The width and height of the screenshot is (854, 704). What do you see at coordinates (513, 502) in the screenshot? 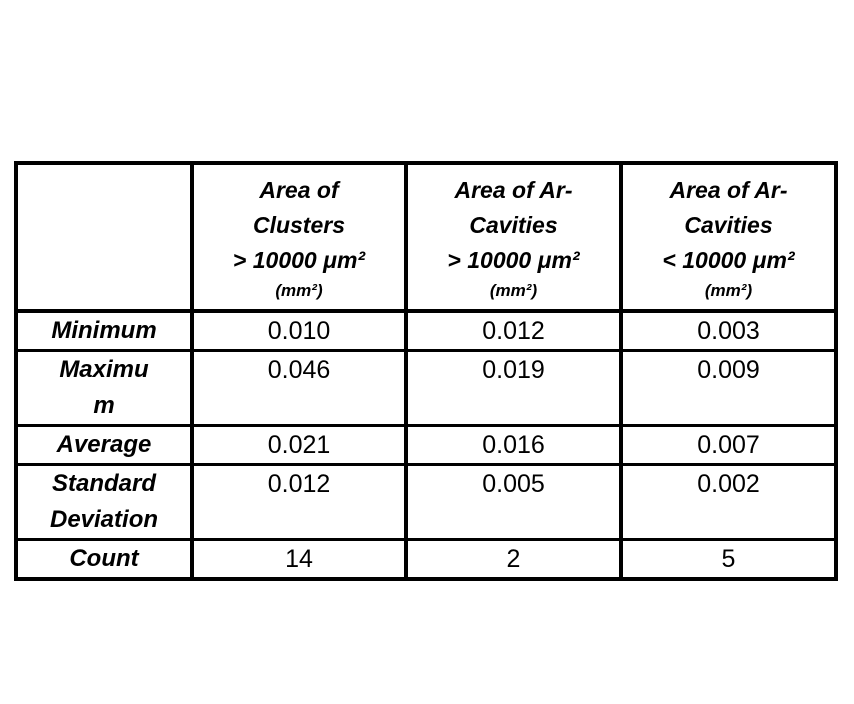
I see `cell-value: 0.005` at bounding box center [513, 502].